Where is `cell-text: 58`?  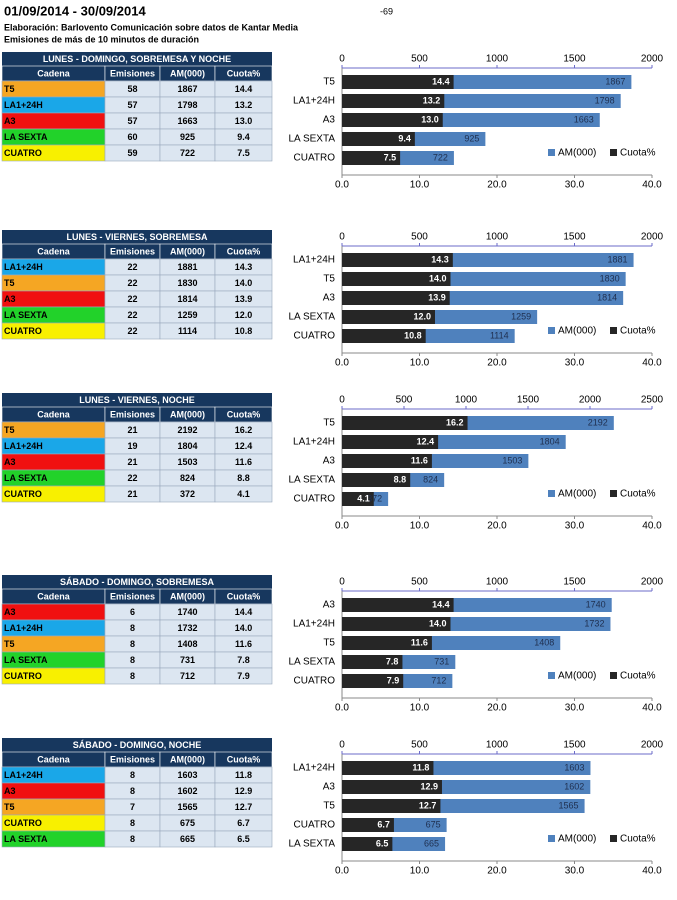
cell-text: 58 is located at coordinates (132, 89).